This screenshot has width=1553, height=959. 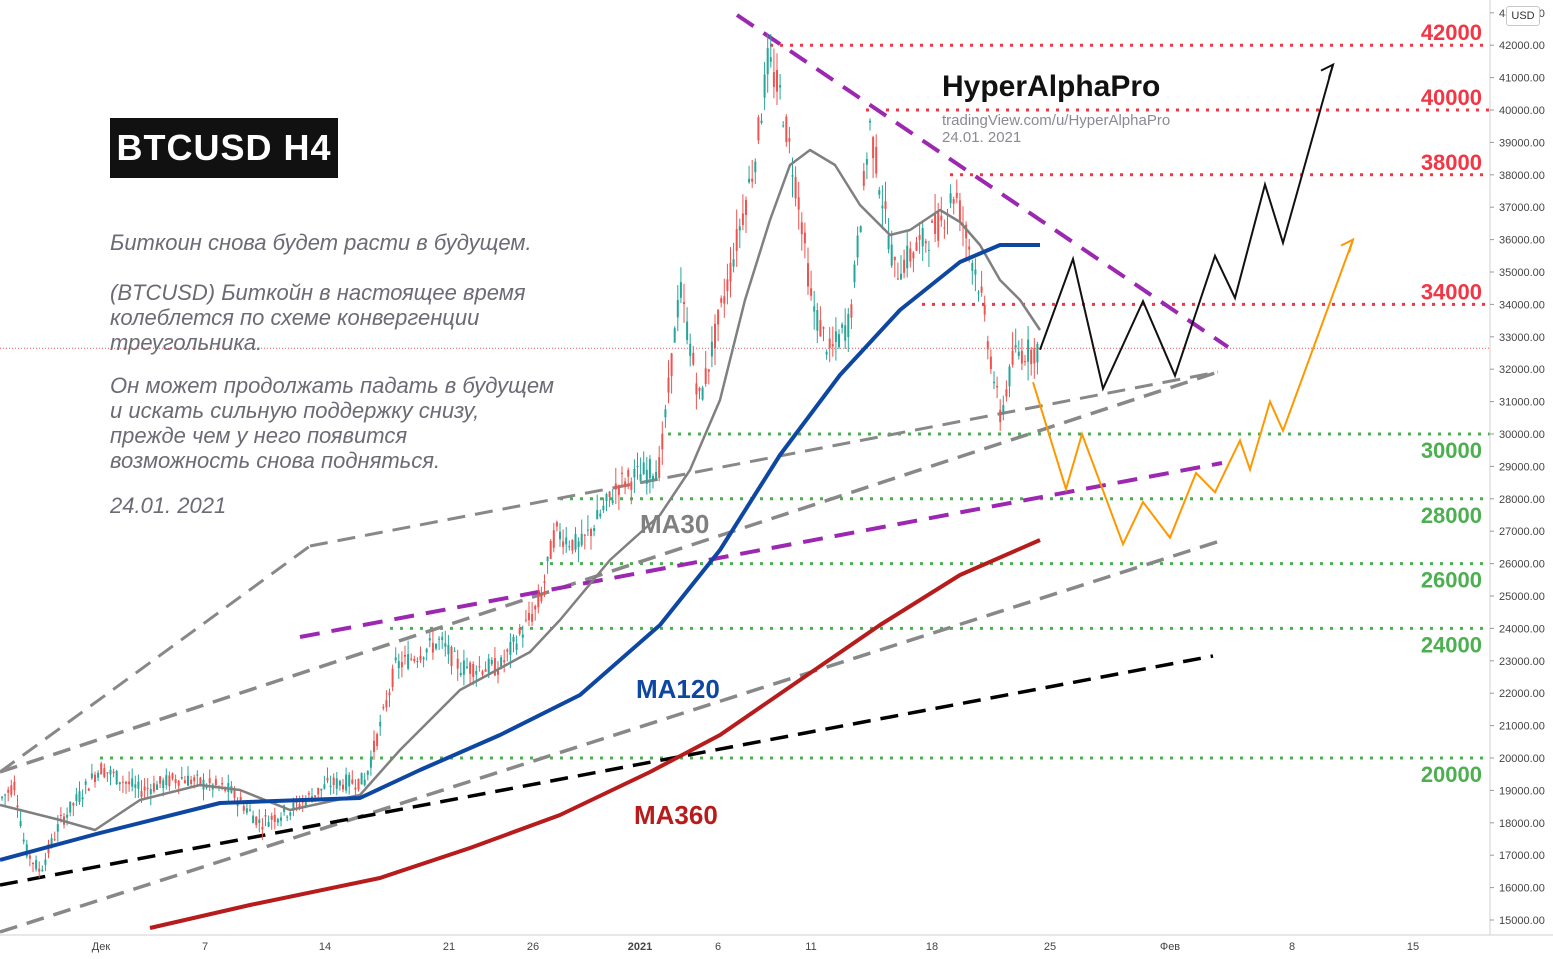 What do you see at coordinates (1522, 403) in the screenshot?
I see `y-tick-label: 31000.00` at bounding box center [1522, 403].